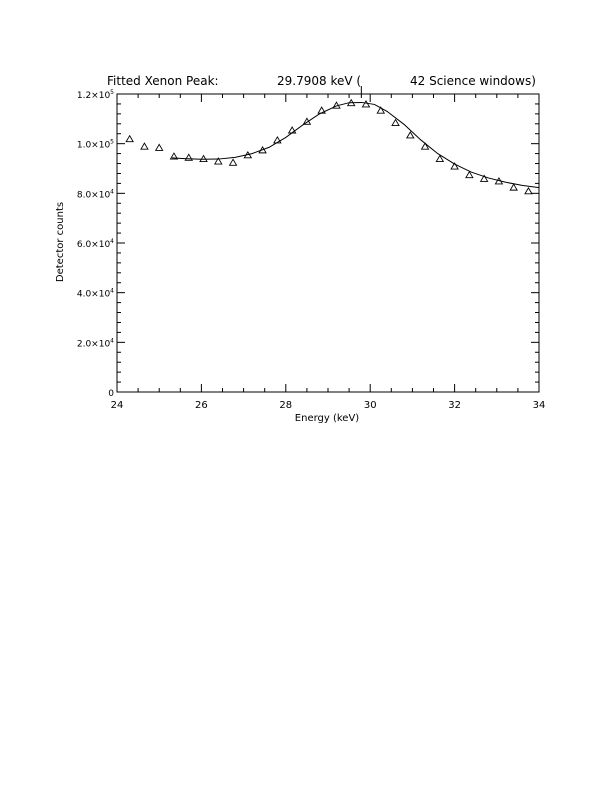 This screenshot has width=612, height=792. I want to click on y-tick-label: 1.2×10⁵, so click(95, 95).